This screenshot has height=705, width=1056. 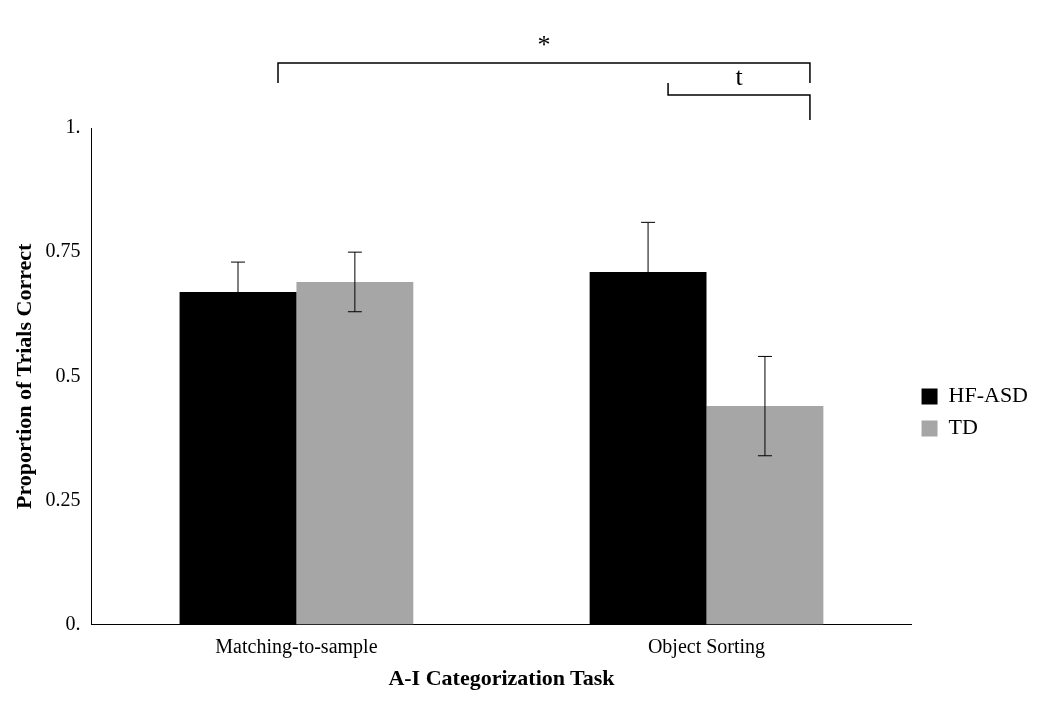 What do you see at coordinates (988, 395) in the screenshot?
I see `legend-label: HF-ASD` at bounding box center [988, 395].